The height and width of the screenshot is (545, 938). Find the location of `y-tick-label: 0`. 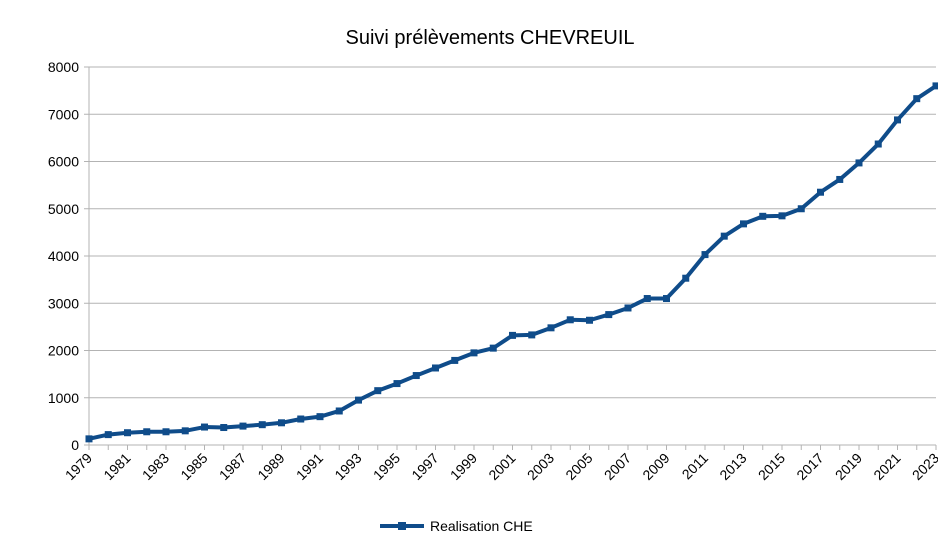

y-tick-label: 0 is located at coordinates (75, 445).